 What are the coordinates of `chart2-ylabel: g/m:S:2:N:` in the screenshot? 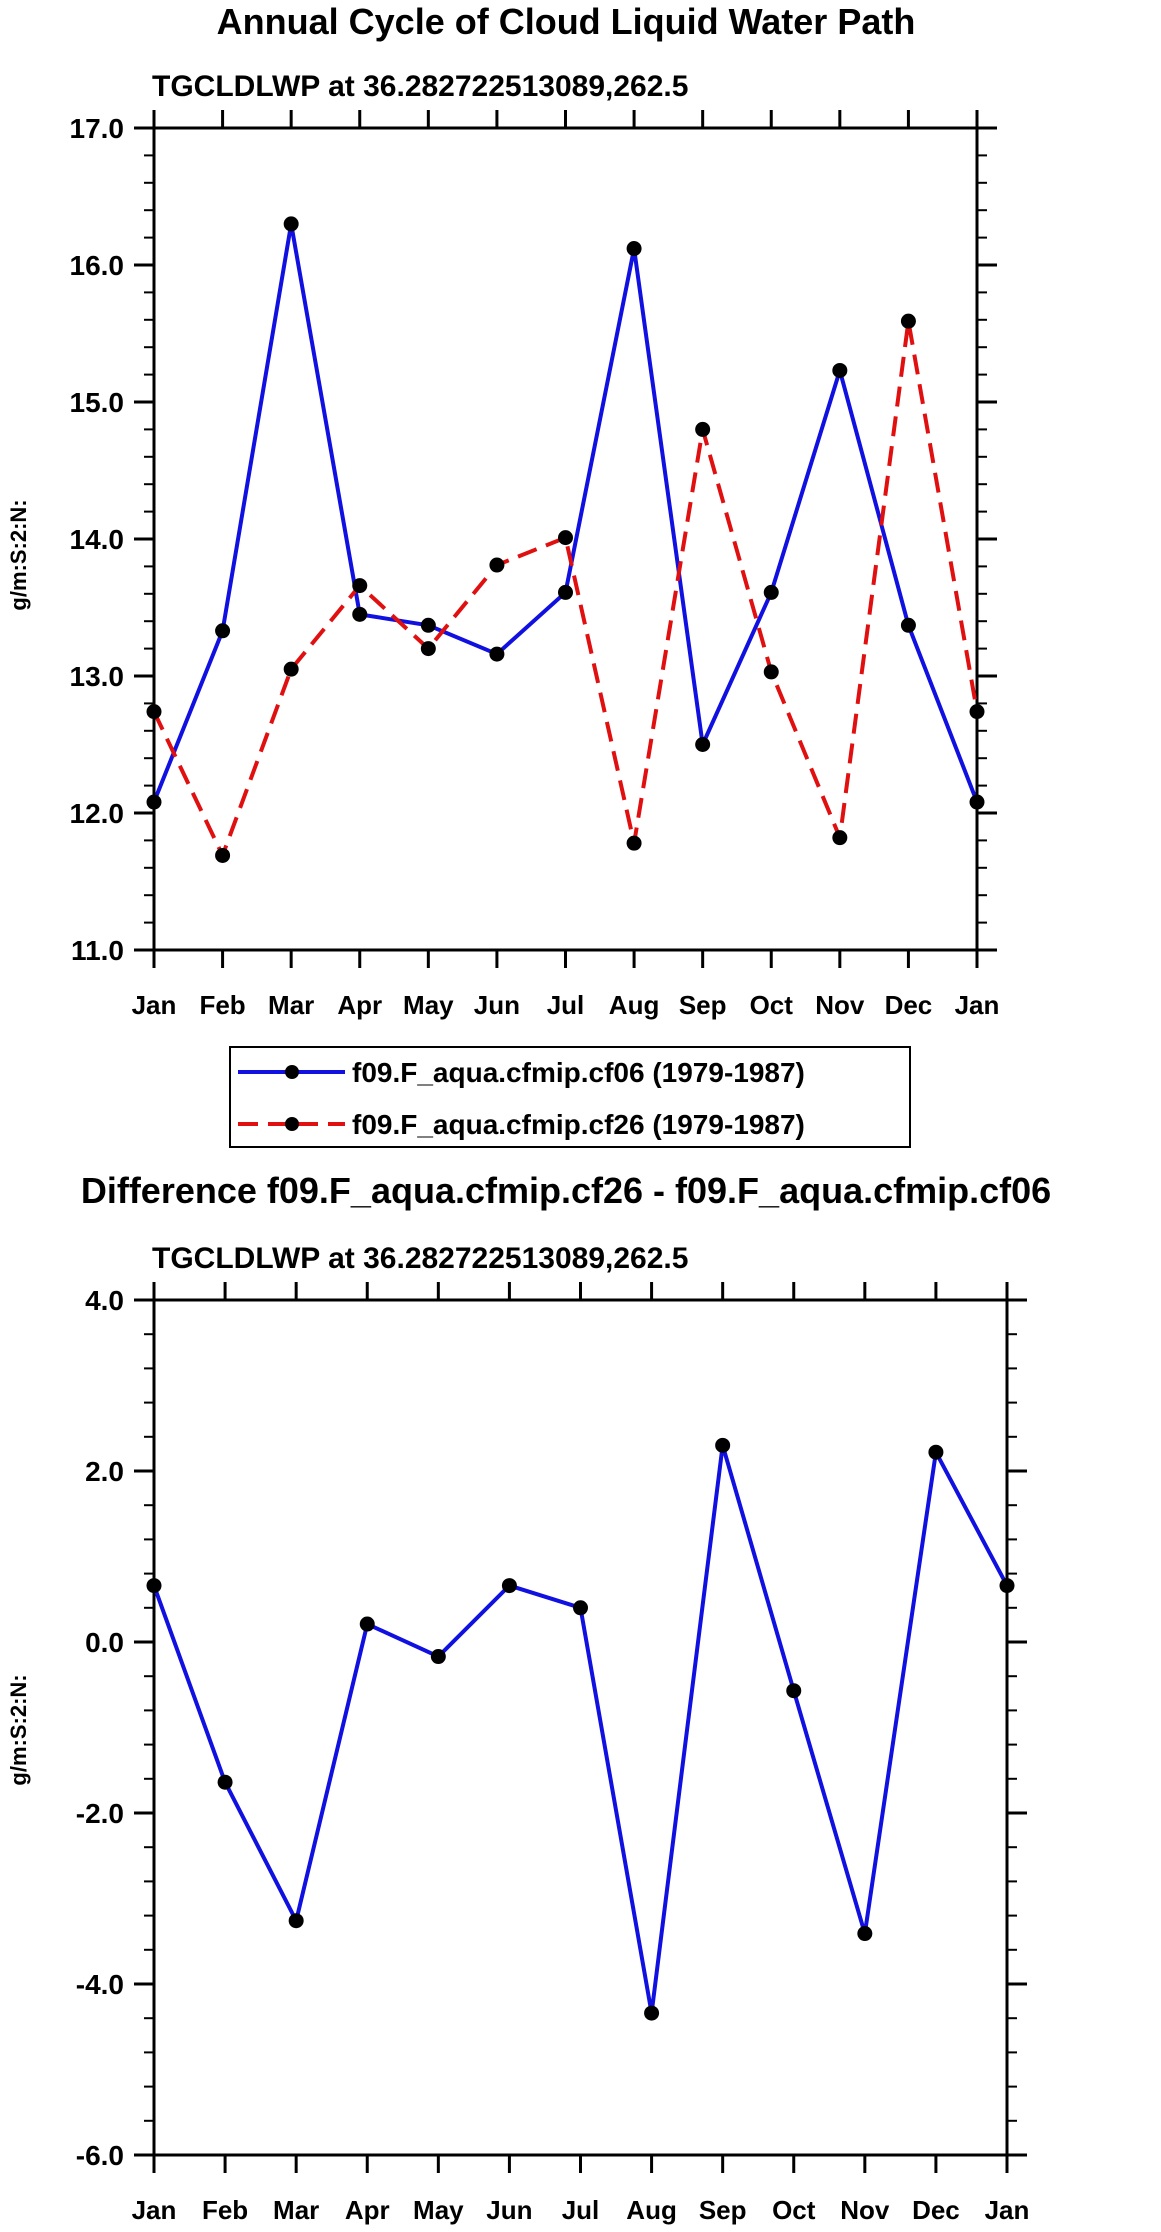 It's located at (18, 1729).